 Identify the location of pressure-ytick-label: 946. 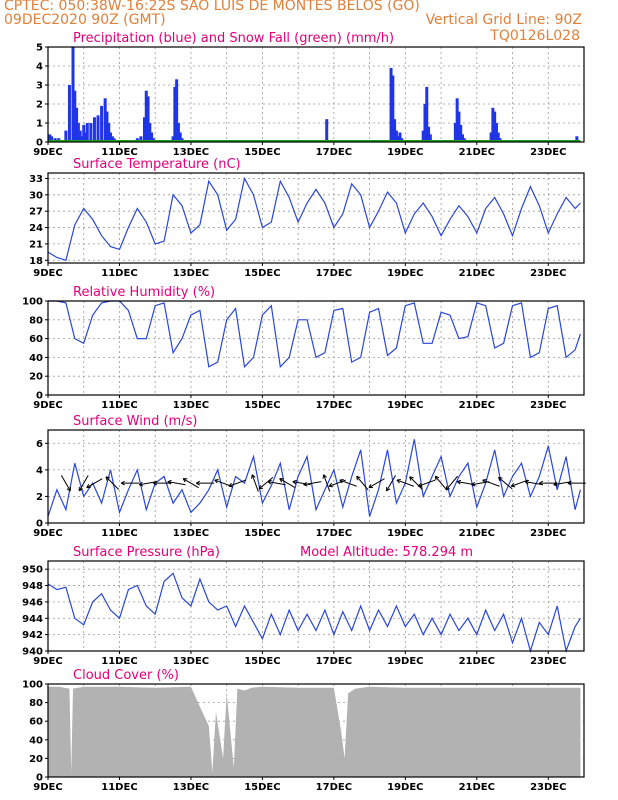
(32, 602).